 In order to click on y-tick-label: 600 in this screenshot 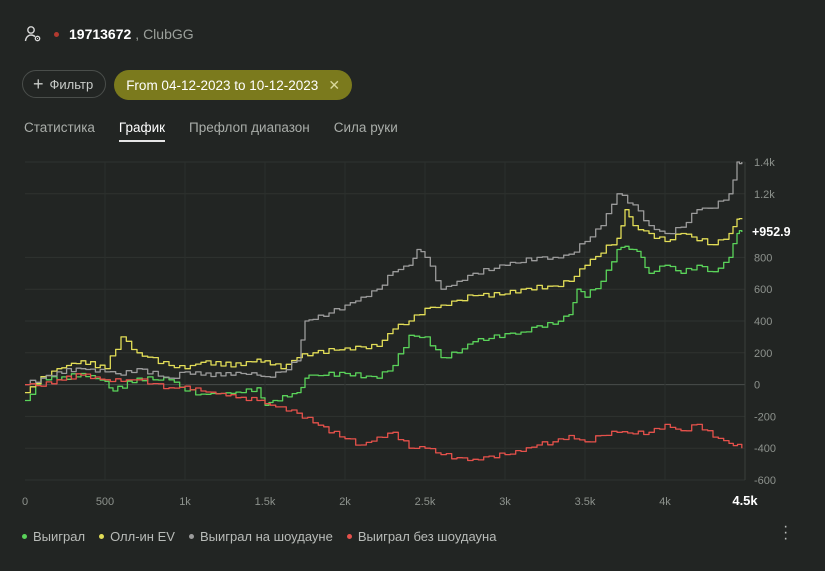, I will do `click(763, 290)`.